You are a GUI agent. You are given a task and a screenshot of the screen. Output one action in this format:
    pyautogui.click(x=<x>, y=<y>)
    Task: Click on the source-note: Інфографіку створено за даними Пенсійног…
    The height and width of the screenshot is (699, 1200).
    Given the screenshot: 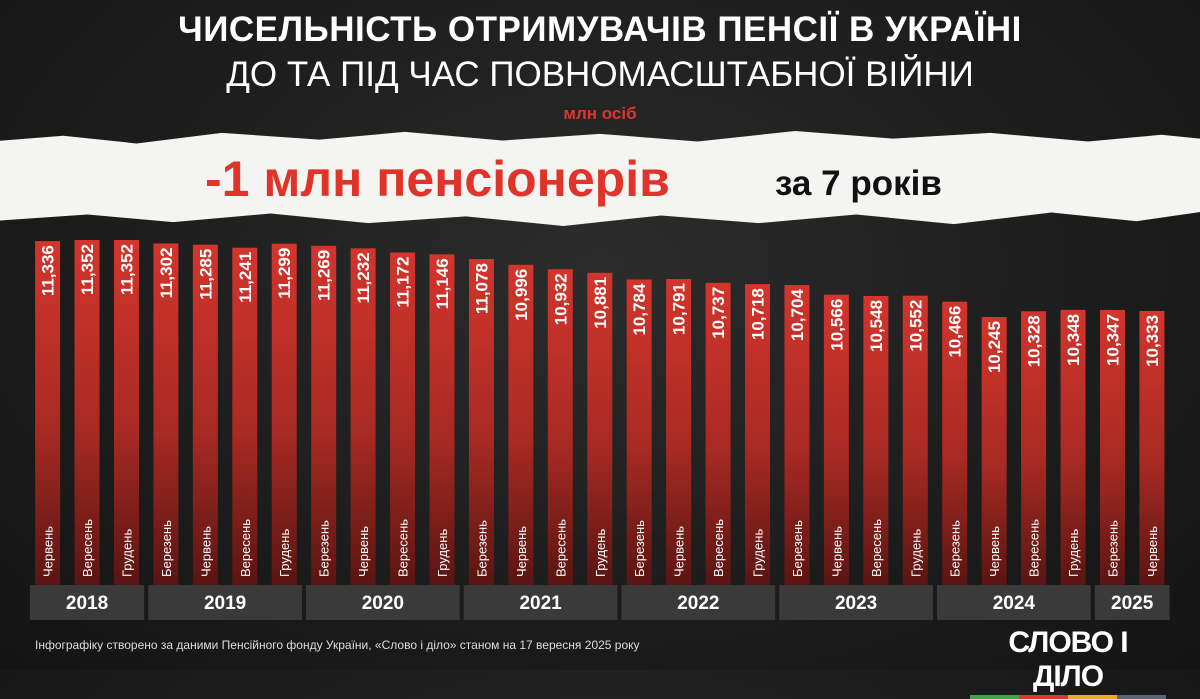 What is the action you would take?
    pyautogui.click(x=337, y=645)
    